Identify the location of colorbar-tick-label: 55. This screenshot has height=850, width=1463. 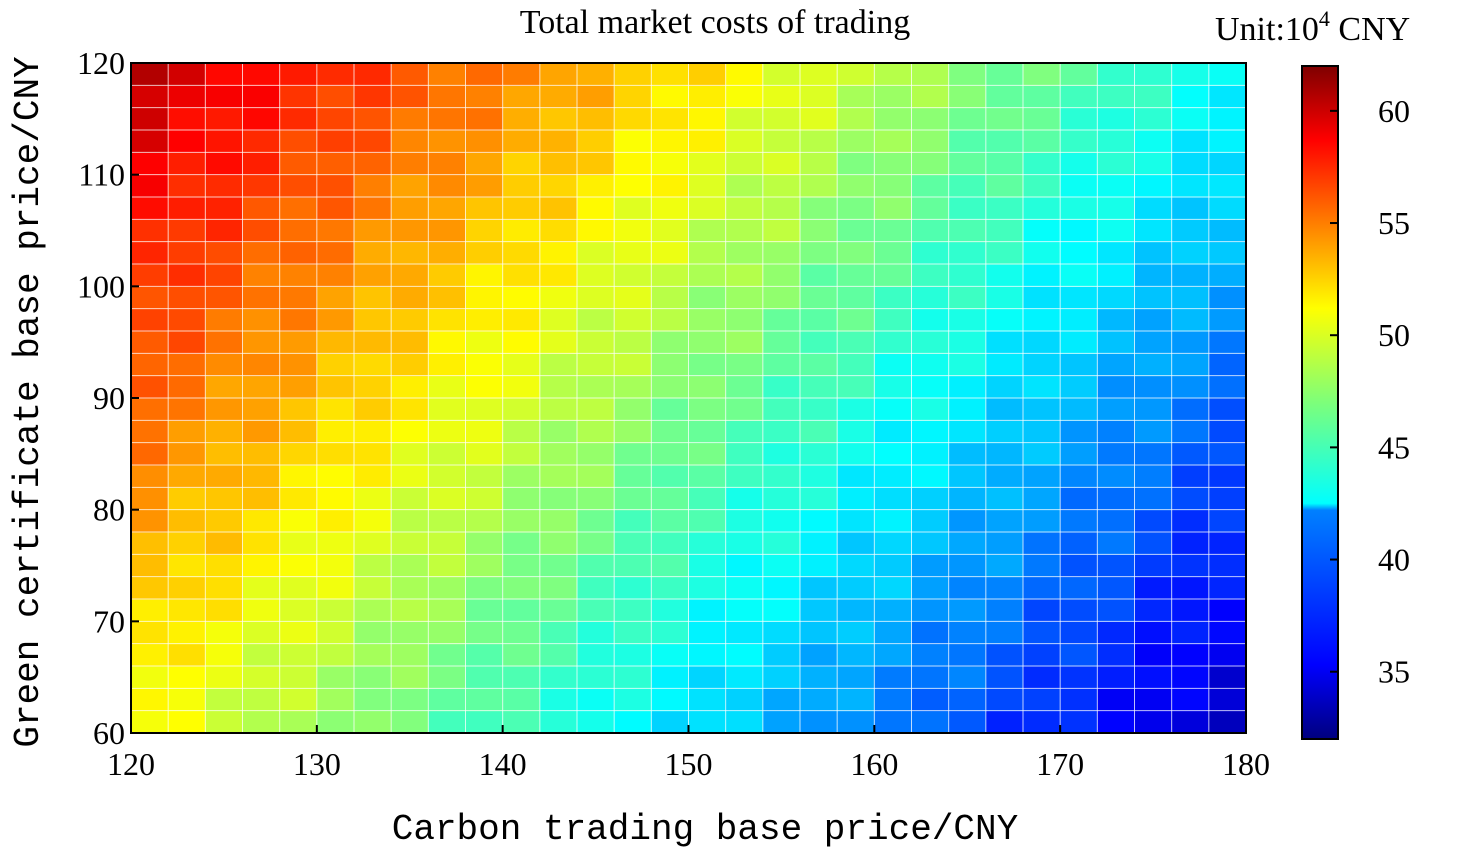
(1394, 223).